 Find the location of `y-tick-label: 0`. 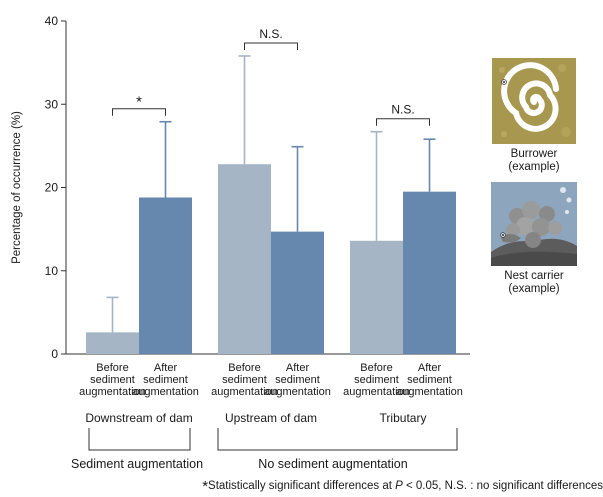

y-tick-label: 0 is located at coordinates (54, 354).